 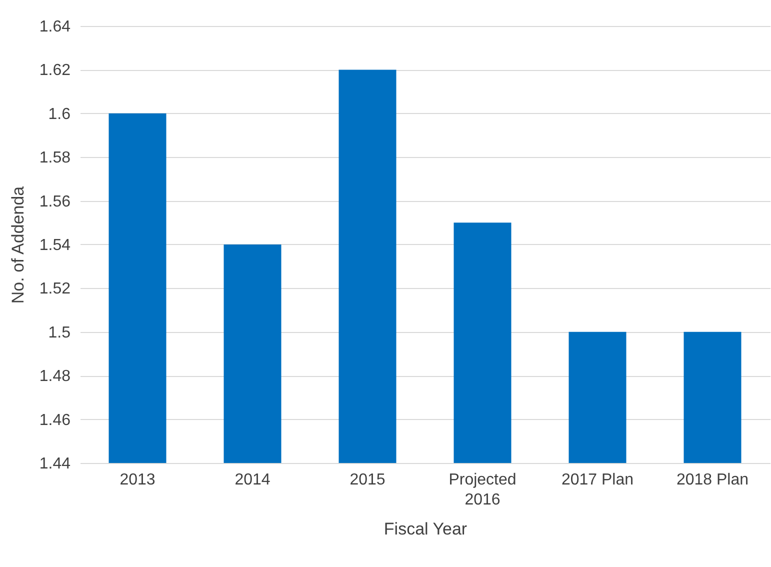 I want to click on y-tick-label: 1.64, so click(x=55, y=27).